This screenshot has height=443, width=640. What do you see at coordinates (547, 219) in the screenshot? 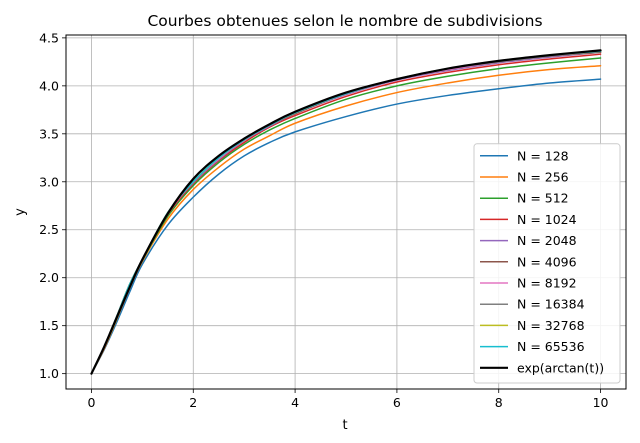
I see `legend-label: N = 1024` at bounding box center [547, 219].